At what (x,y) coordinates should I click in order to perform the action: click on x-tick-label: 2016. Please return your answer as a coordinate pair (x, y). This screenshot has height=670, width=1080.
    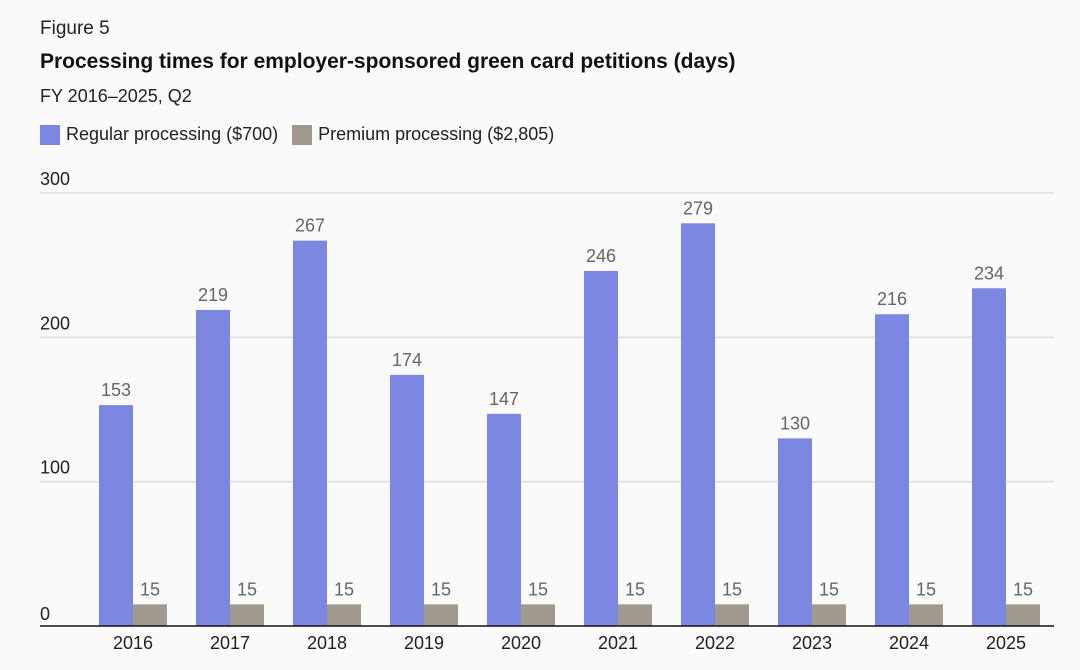
    Looking at the image, I should click on (133, 643).